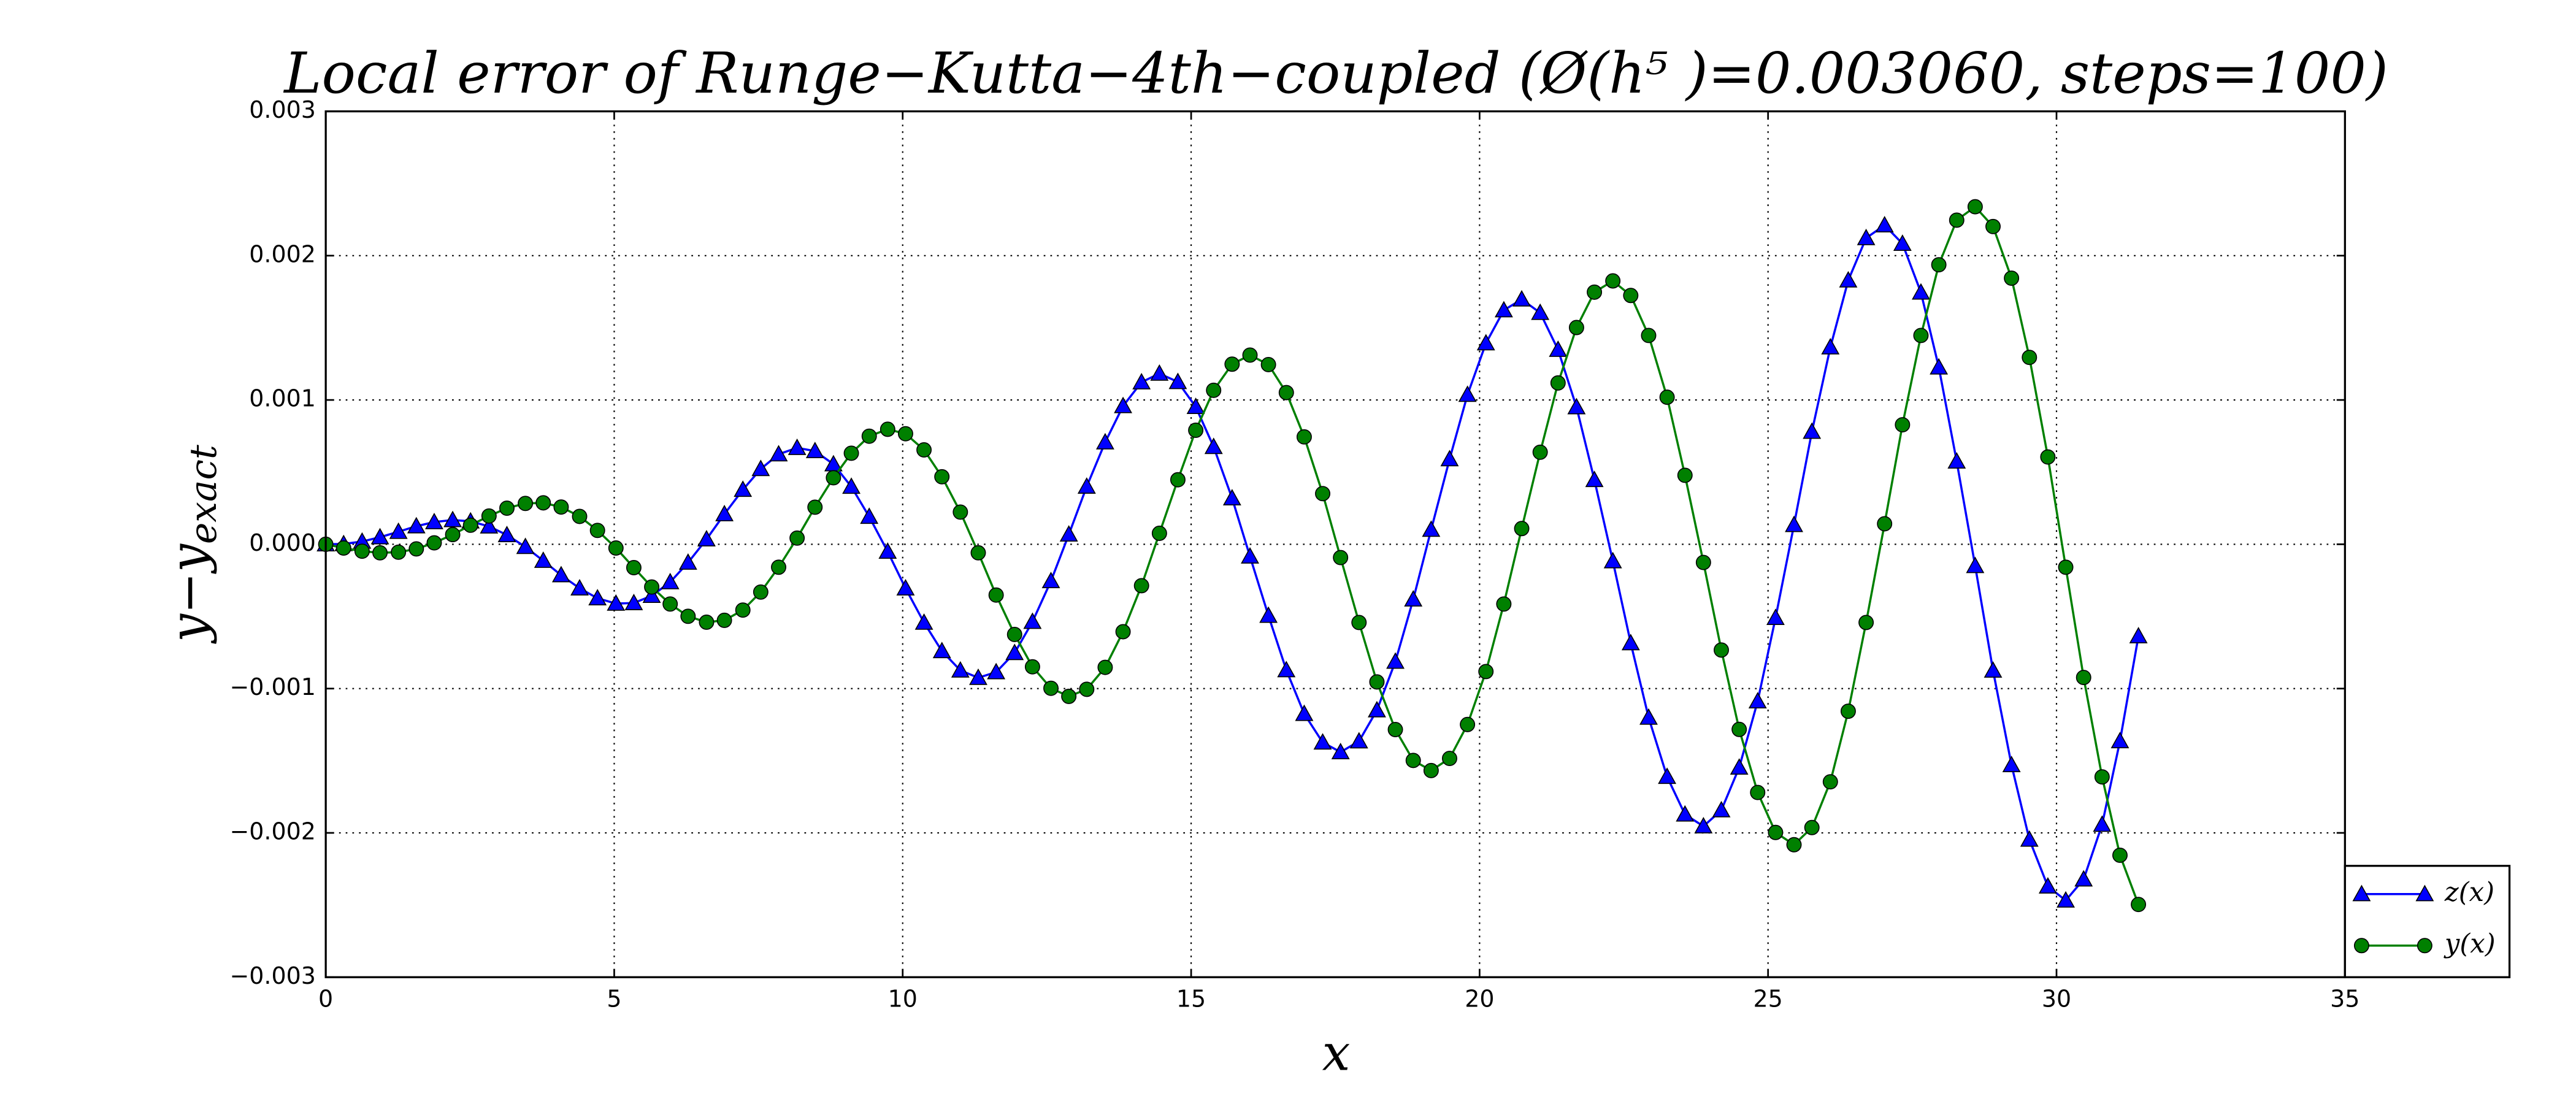  I want to click on x-axis-label: x, so click(1336, 1053).